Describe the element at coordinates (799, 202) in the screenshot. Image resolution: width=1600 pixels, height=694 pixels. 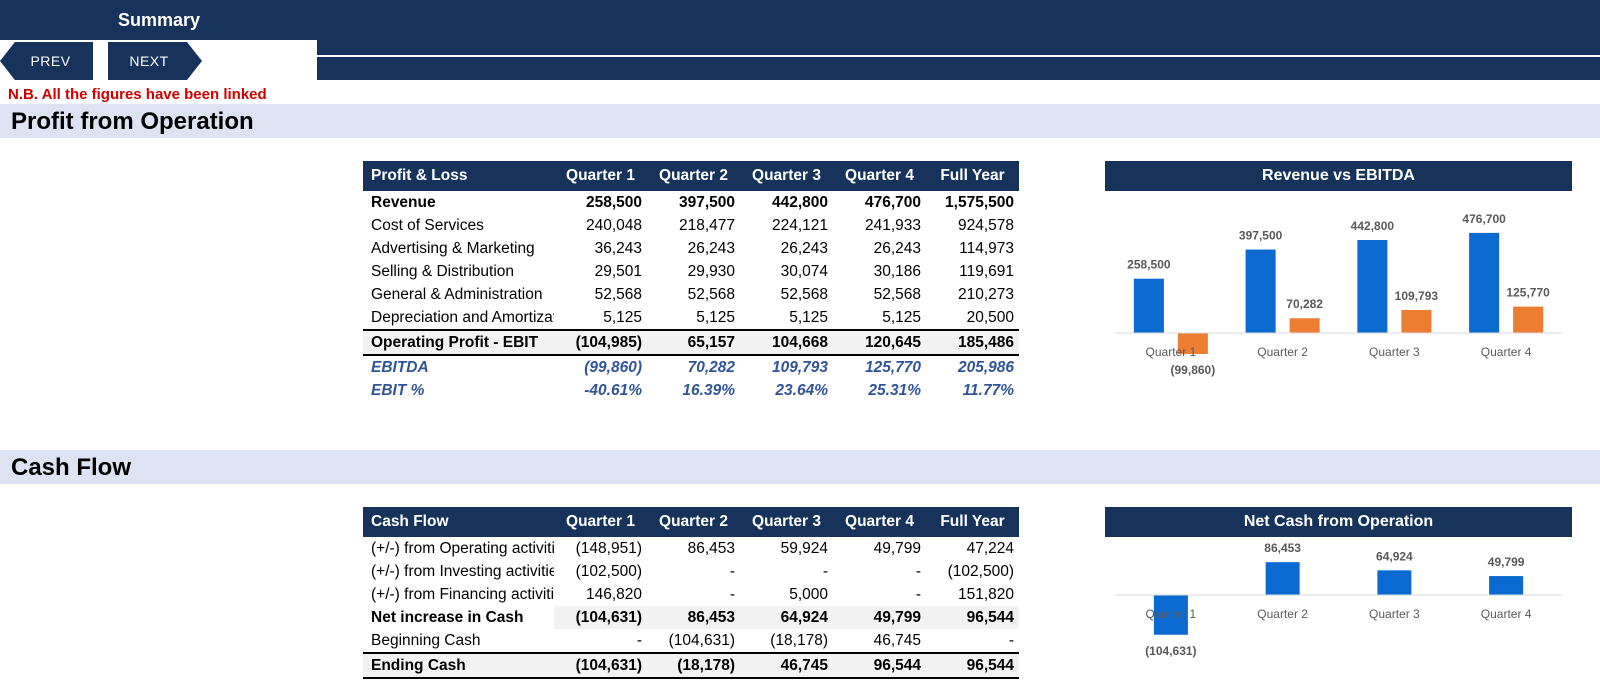
I see `cell-value: 442,800` at that location.